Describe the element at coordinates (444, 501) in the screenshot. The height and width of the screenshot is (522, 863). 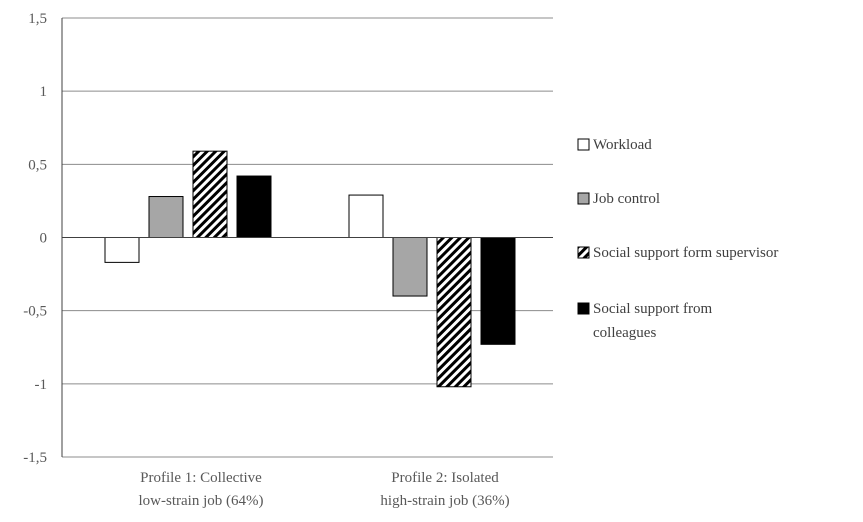
I see `category-label: high-strain job (36%)` at that location.